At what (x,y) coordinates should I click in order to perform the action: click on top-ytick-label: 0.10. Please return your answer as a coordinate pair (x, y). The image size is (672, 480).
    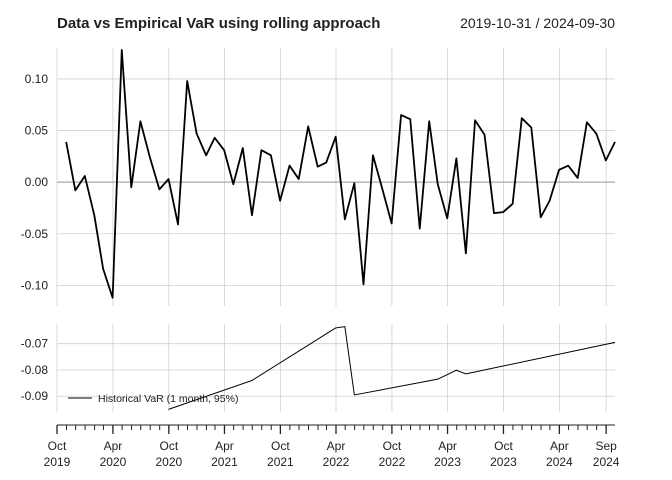
    Looking at the image, I should click on (37, 79).